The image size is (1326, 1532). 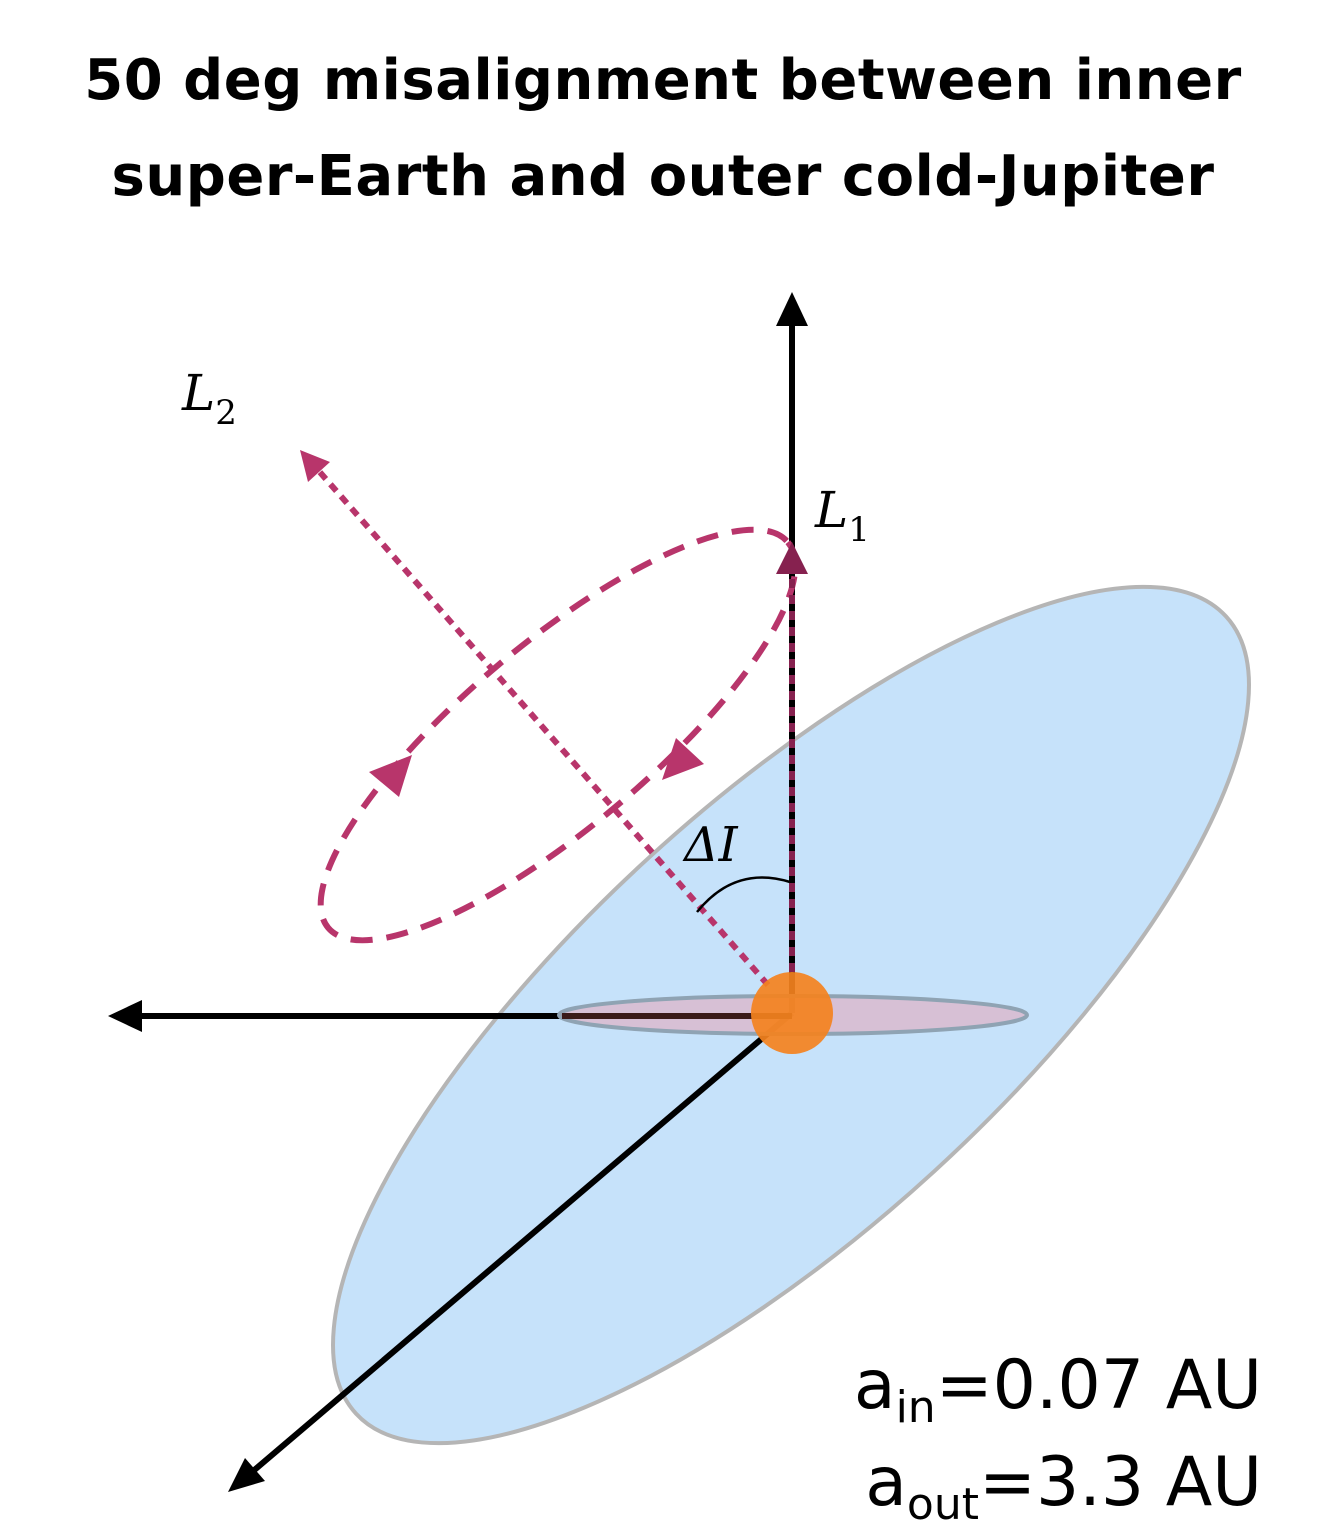 What do you see at coordinates (710, 845) in the screenshot?
I see `delta-I-label: ΔI` at bounding box center [710, 845].